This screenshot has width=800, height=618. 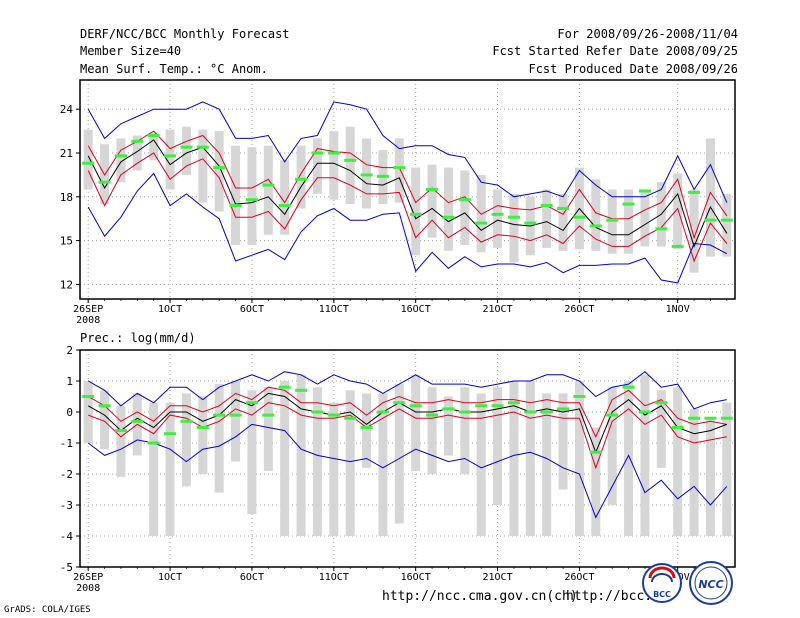 What do you see at coordinates (252, 577) in the screenshot?
I see `x-tick-label: 6OCT` at bounding box center [252, 577].